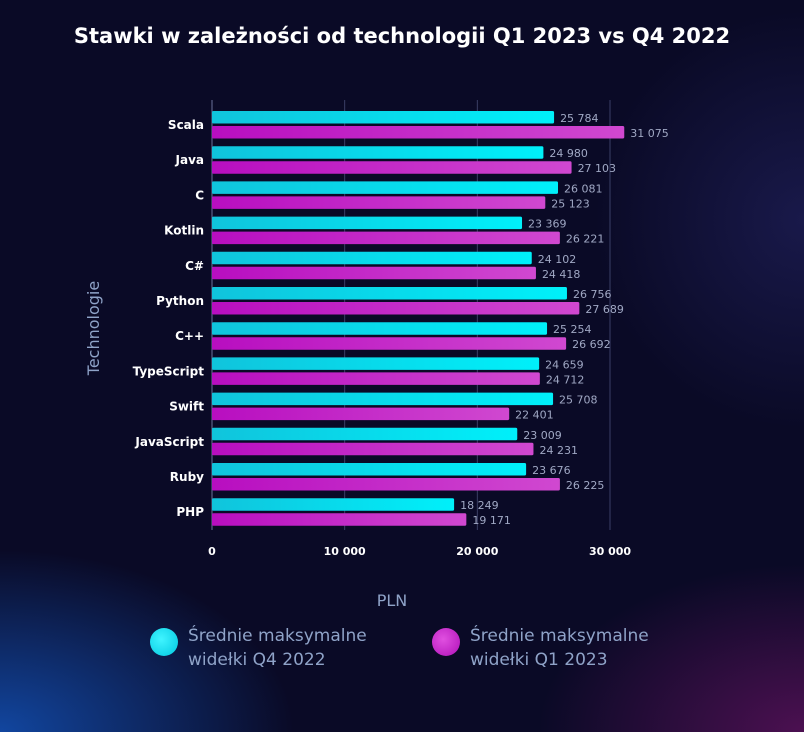 This screenshot has height=732, width=804. Describe the element at coordinates (551, 470) in the screenshot. I see `data-label: 23 676` at that location.